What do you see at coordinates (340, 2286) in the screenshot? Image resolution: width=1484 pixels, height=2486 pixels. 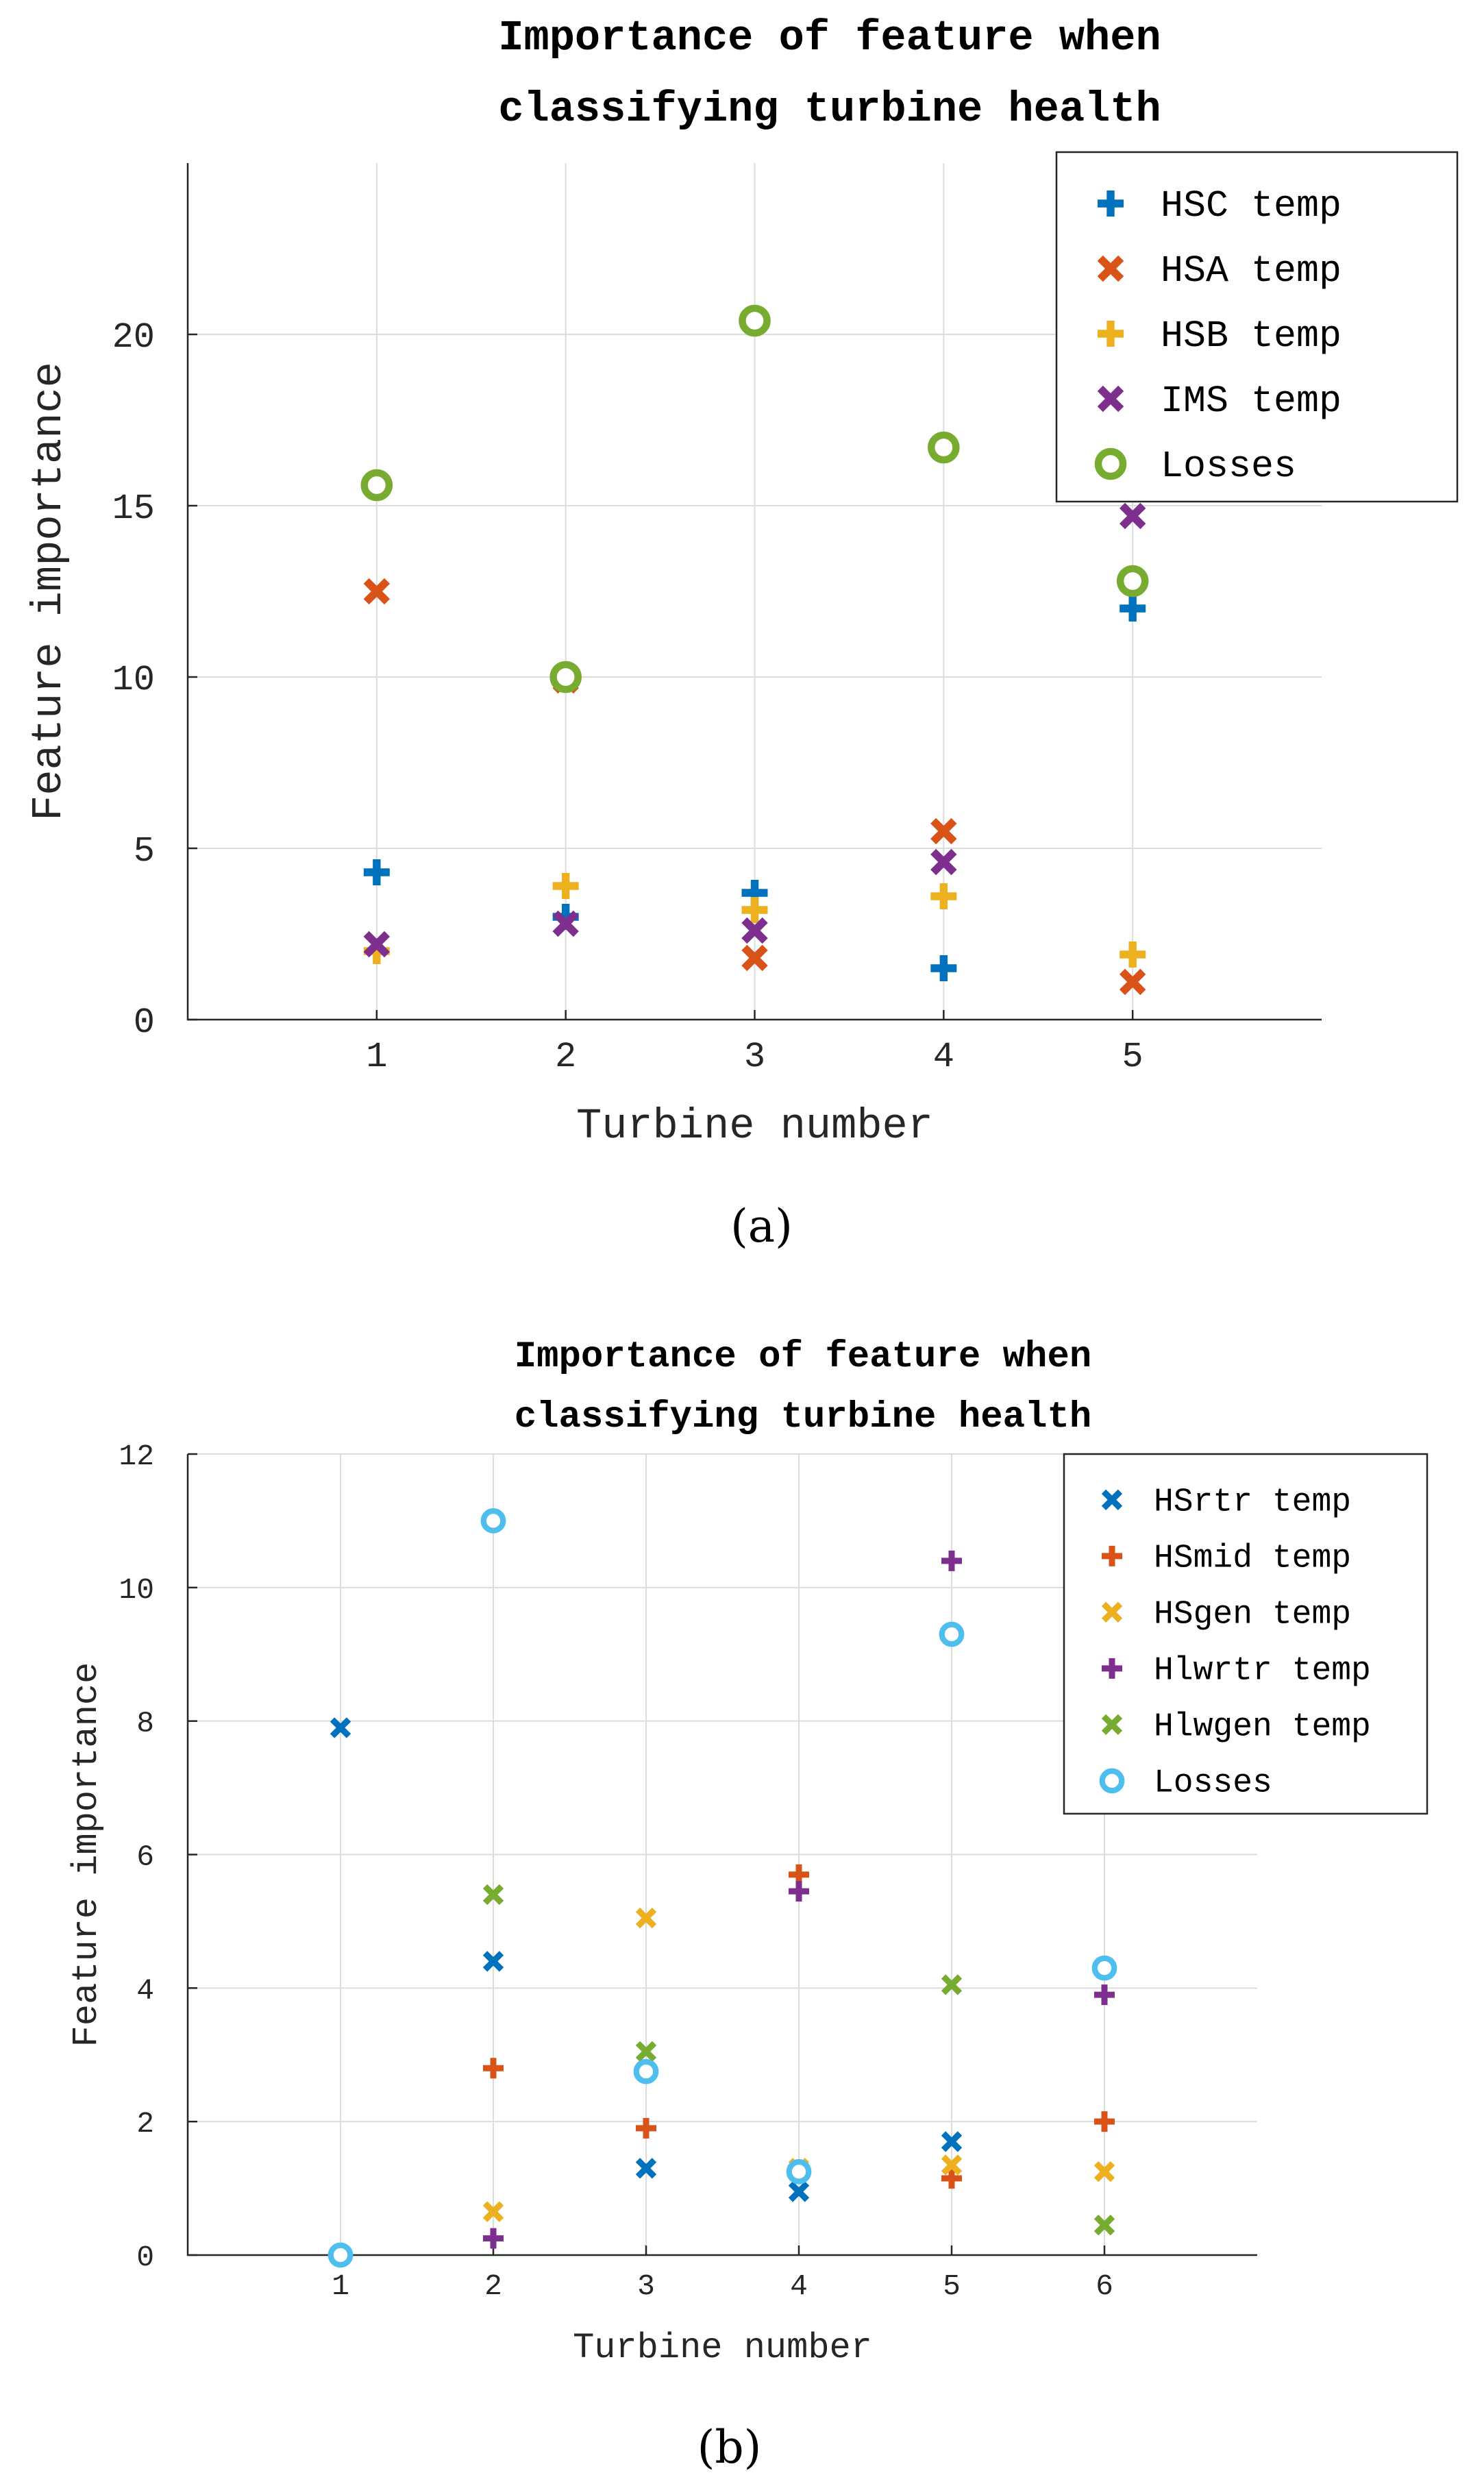 I see `x-tick-label: 1` at bounding box center [340, 2286].